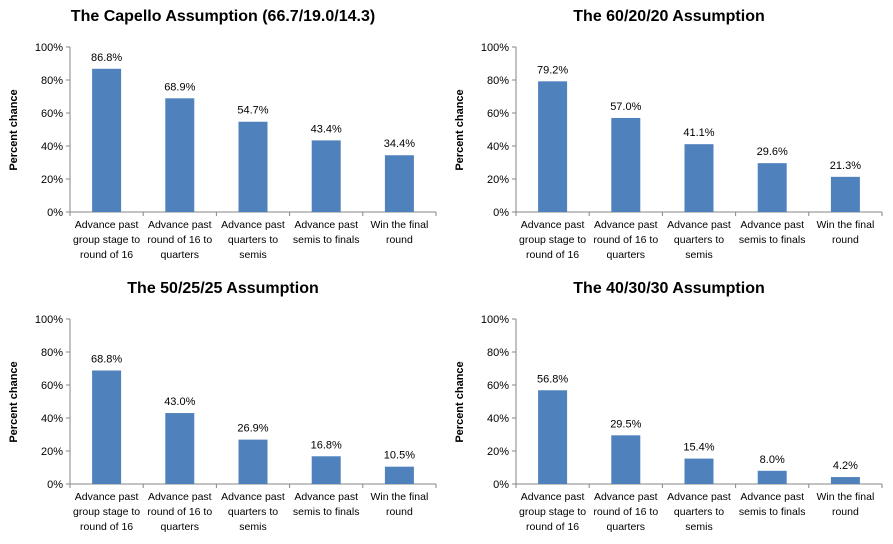  I want to click on data-label: 29.6%, so click(772, 152).